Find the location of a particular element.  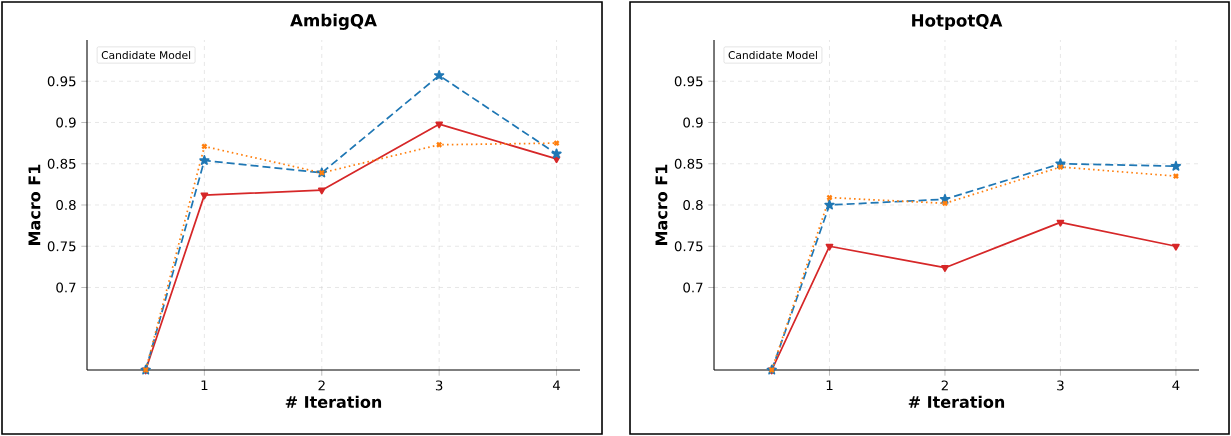

chart-title: AmbigQA is located at coordinates (333, 21).